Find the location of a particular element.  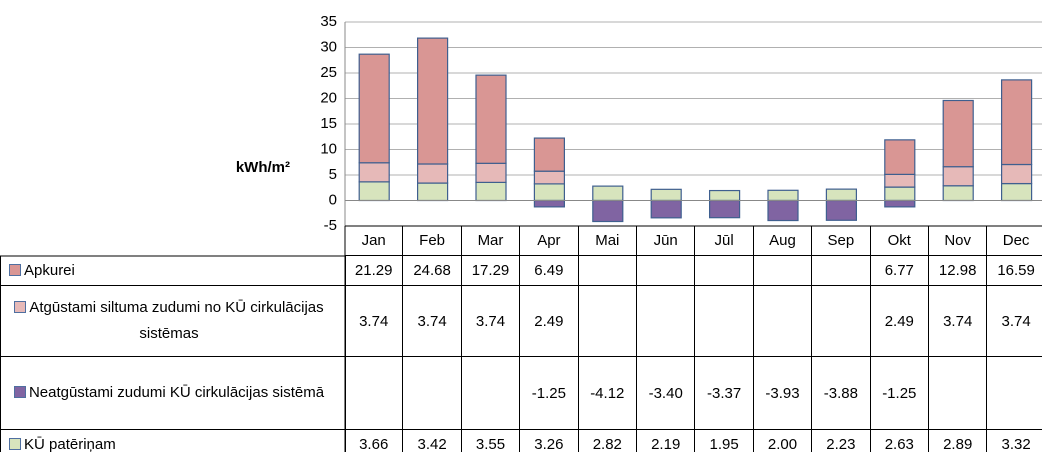

table-cell: 6.77 is located at coordinates (899, 271).